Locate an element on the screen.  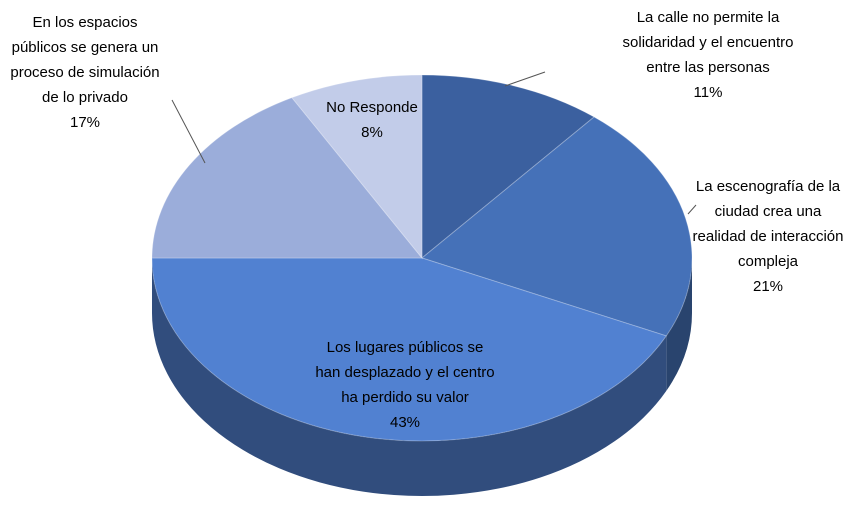
slice-label: No Responde 8% is located at coordinates (372, 120).